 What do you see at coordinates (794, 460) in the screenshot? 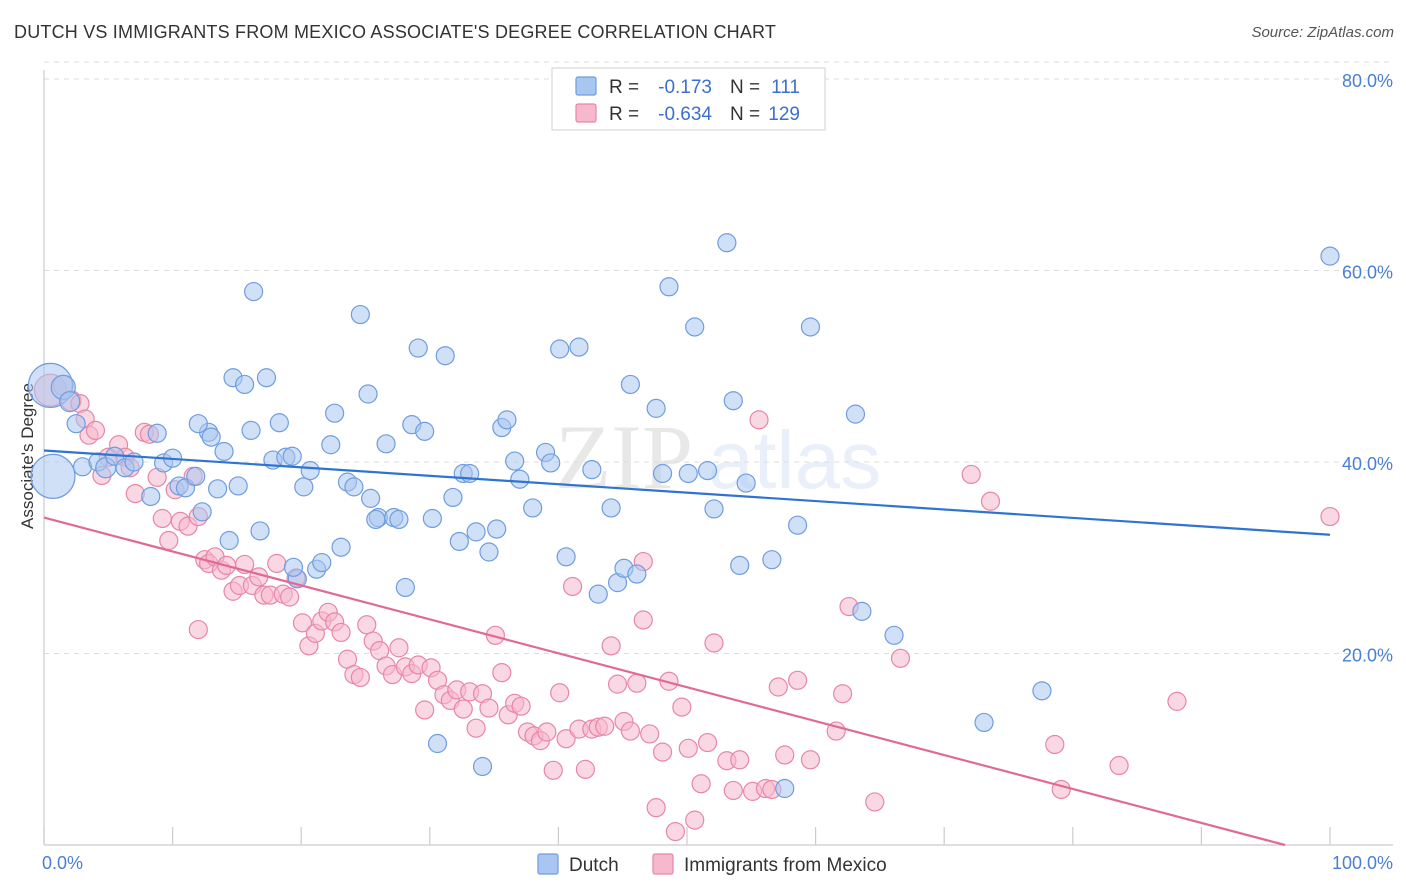
I see `svg-text: atlas` at bounding box center [794, 460].